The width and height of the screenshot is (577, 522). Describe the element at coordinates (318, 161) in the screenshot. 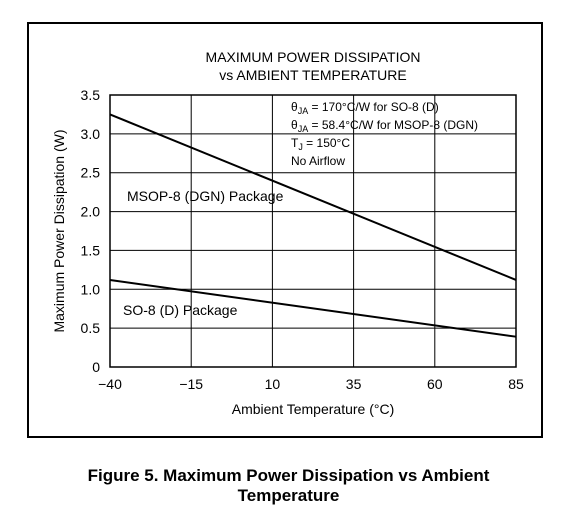

I see `annotation-line: No Airflow` at that location.